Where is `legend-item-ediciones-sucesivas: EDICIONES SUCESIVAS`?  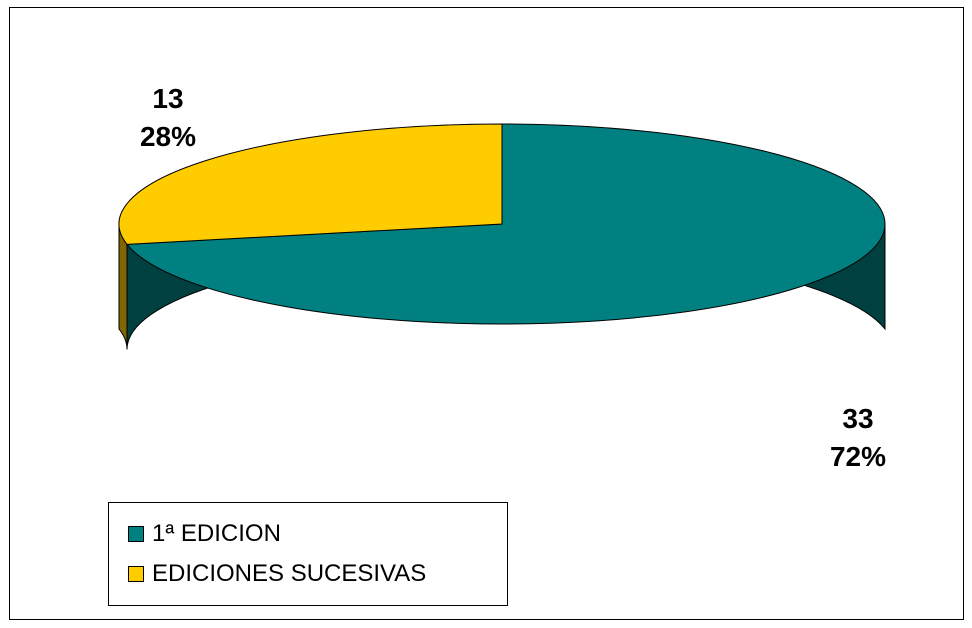 legend-item-ediciones-sucesivas: EDICIONES SUCESIVAS is located at coordinates (277, 574).